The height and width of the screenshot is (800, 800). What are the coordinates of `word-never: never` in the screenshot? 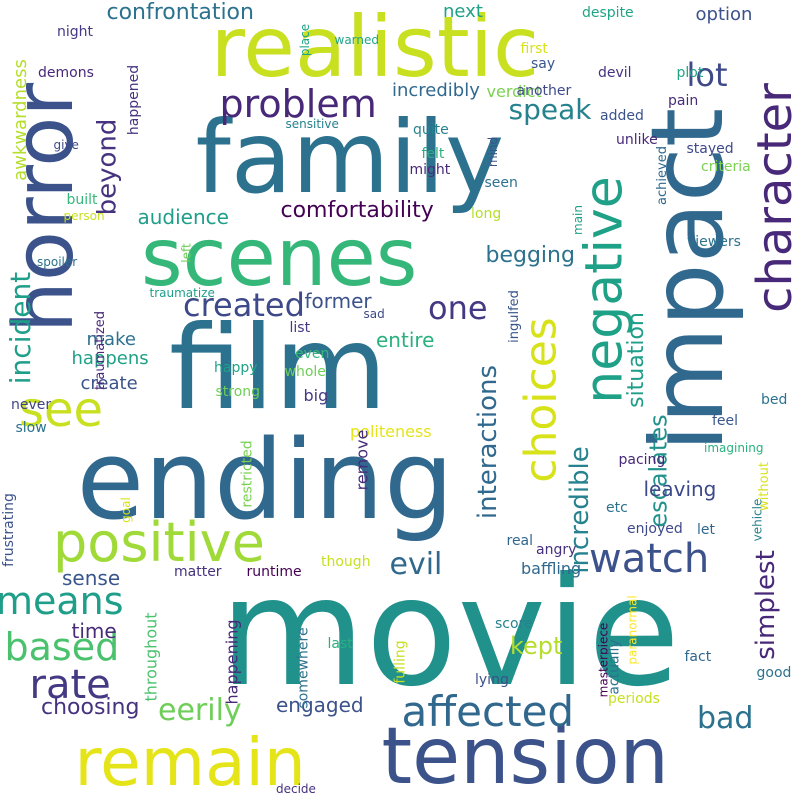 It's located at (31, 405).